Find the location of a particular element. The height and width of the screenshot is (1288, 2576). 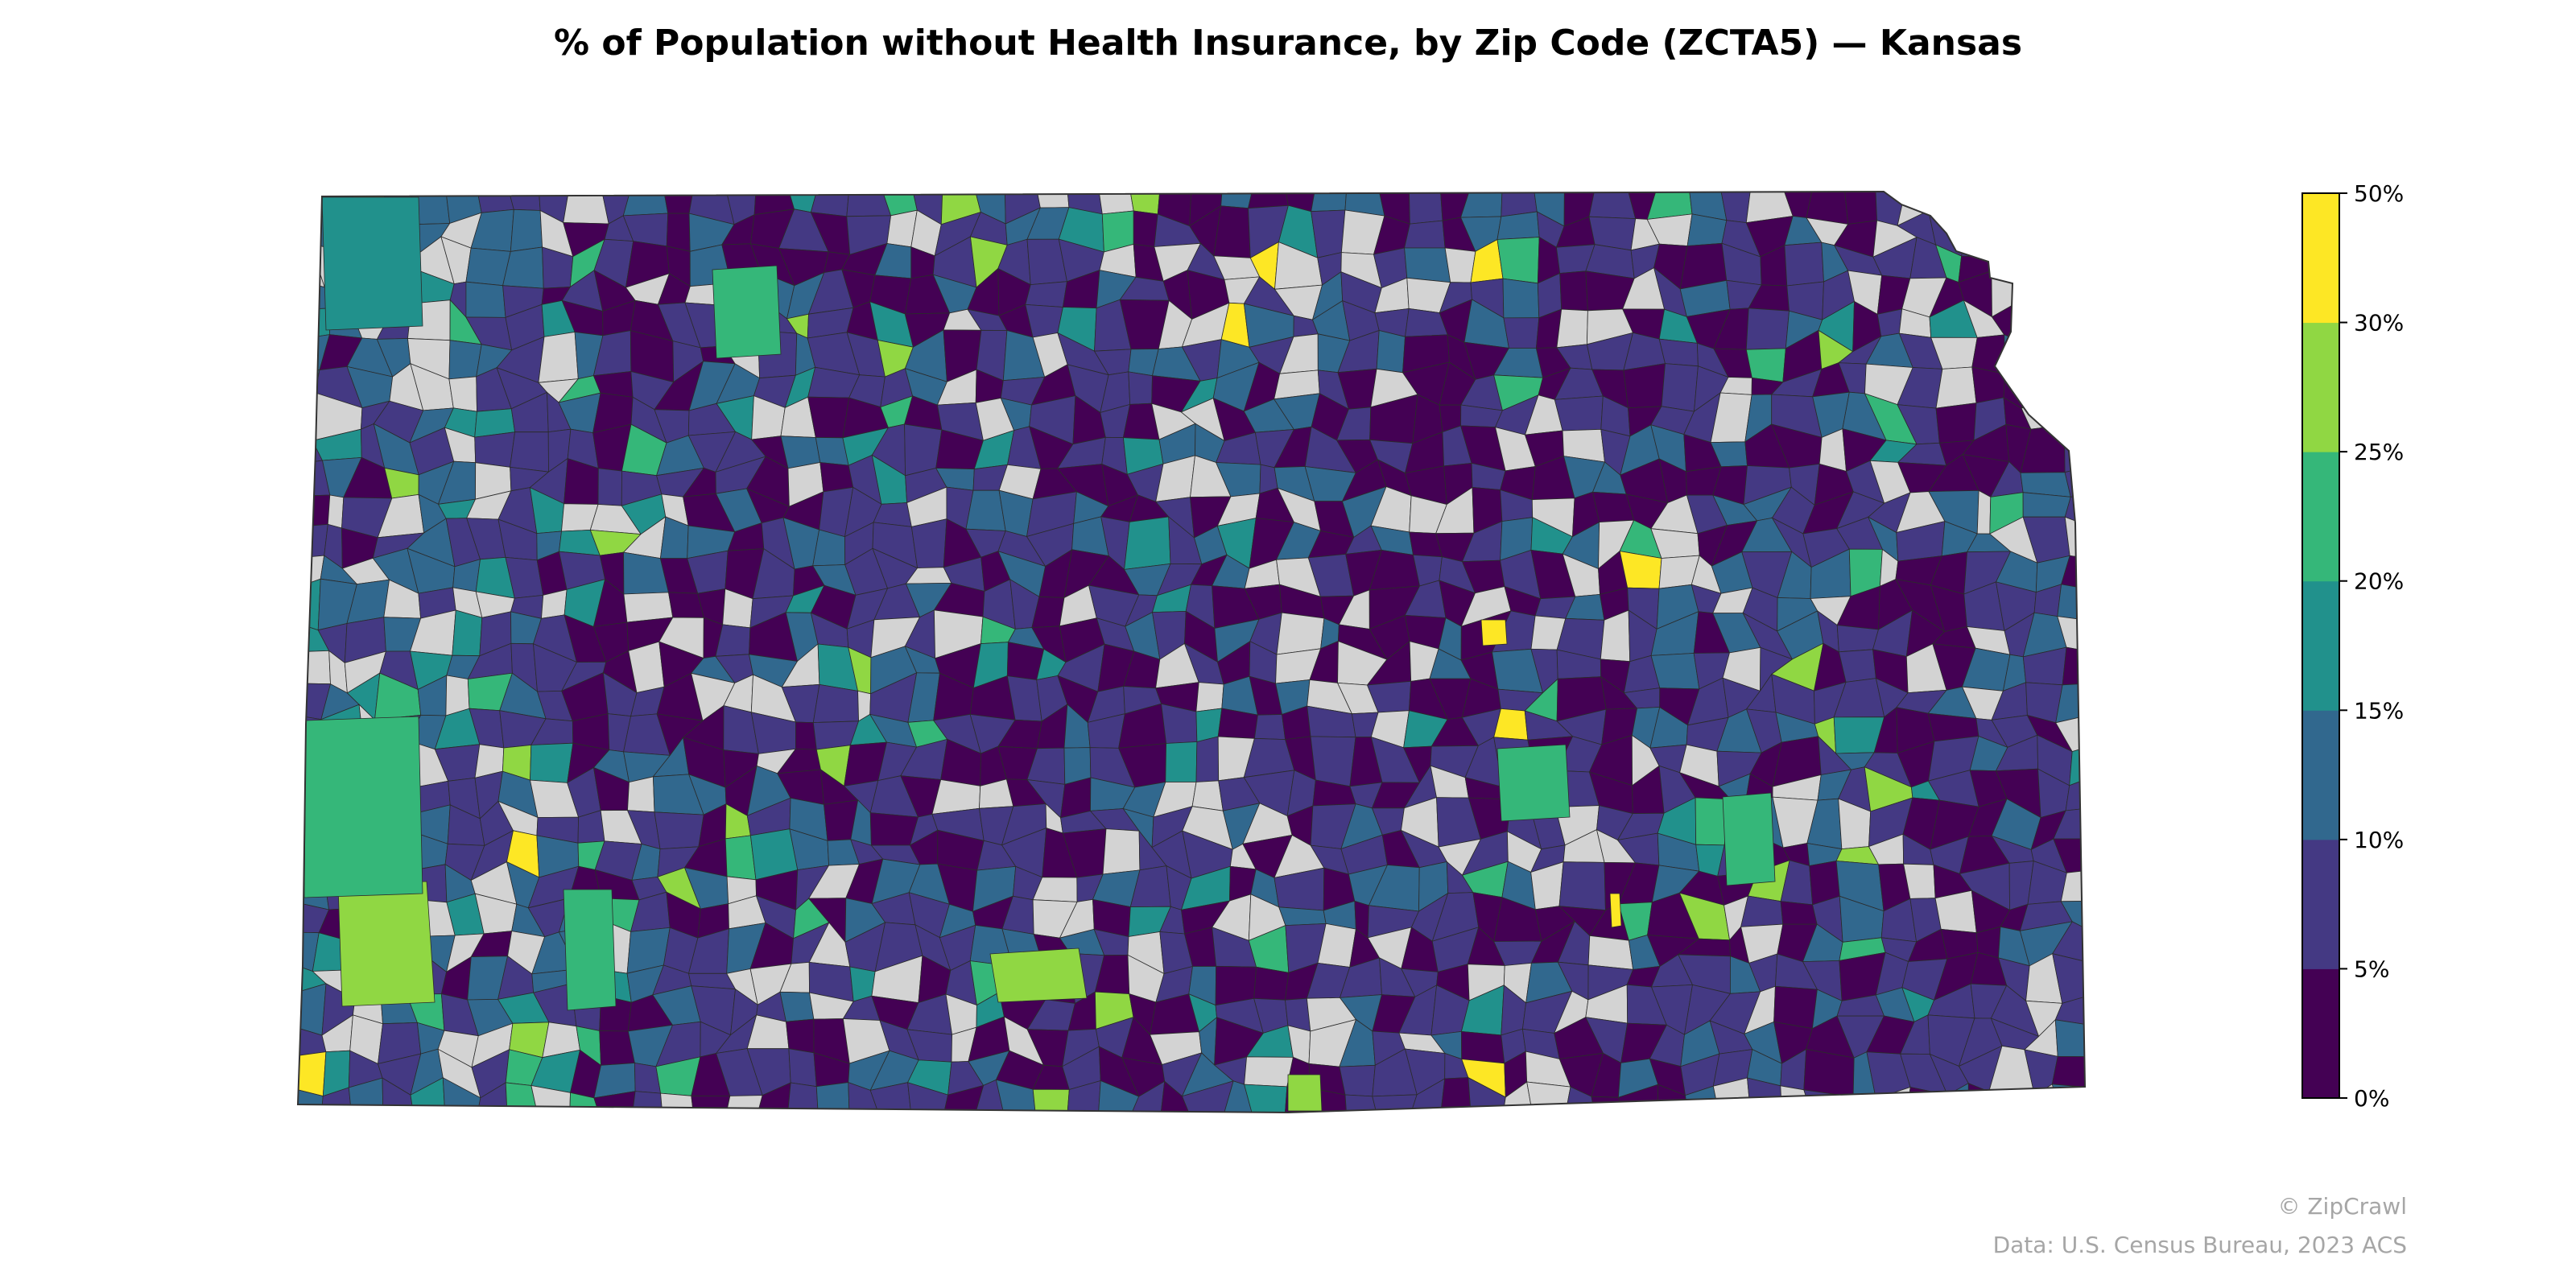

colorbar-frame is located at coordinates (2320, 645).